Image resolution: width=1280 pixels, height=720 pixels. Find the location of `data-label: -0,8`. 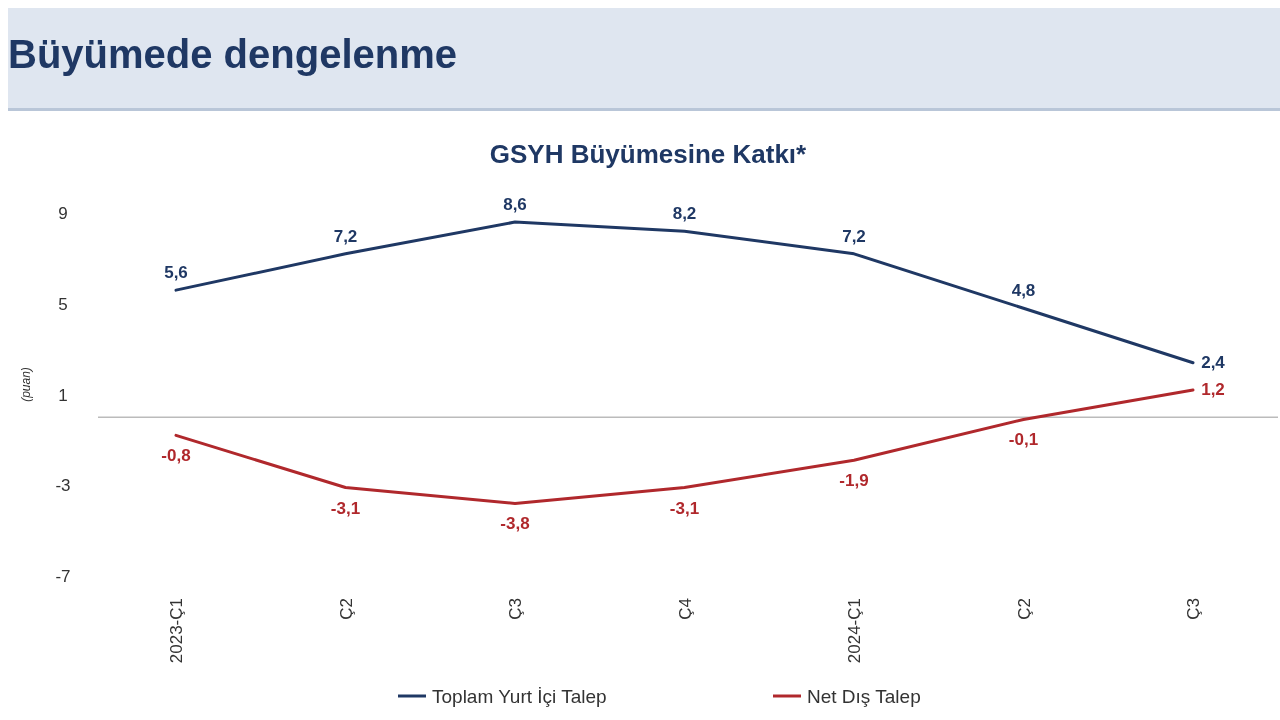

data-label: -0,8 is located at coordinates (176, 456).